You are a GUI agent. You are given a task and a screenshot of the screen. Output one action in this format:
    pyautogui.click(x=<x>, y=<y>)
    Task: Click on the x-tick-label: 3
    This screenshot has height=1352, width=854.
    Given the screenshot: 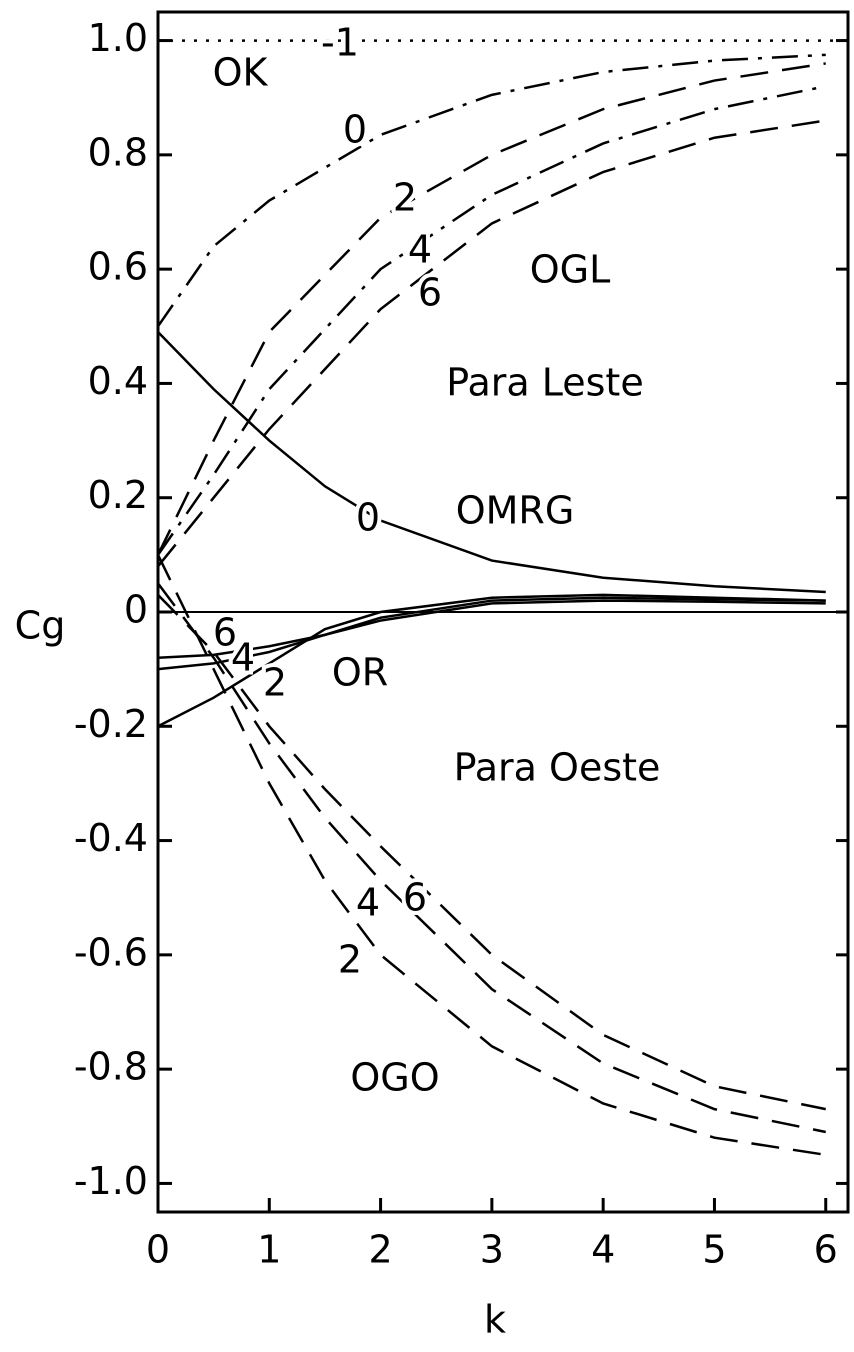 What is the action you would take?
    pyautogui.click(x=492, y=1250)
    